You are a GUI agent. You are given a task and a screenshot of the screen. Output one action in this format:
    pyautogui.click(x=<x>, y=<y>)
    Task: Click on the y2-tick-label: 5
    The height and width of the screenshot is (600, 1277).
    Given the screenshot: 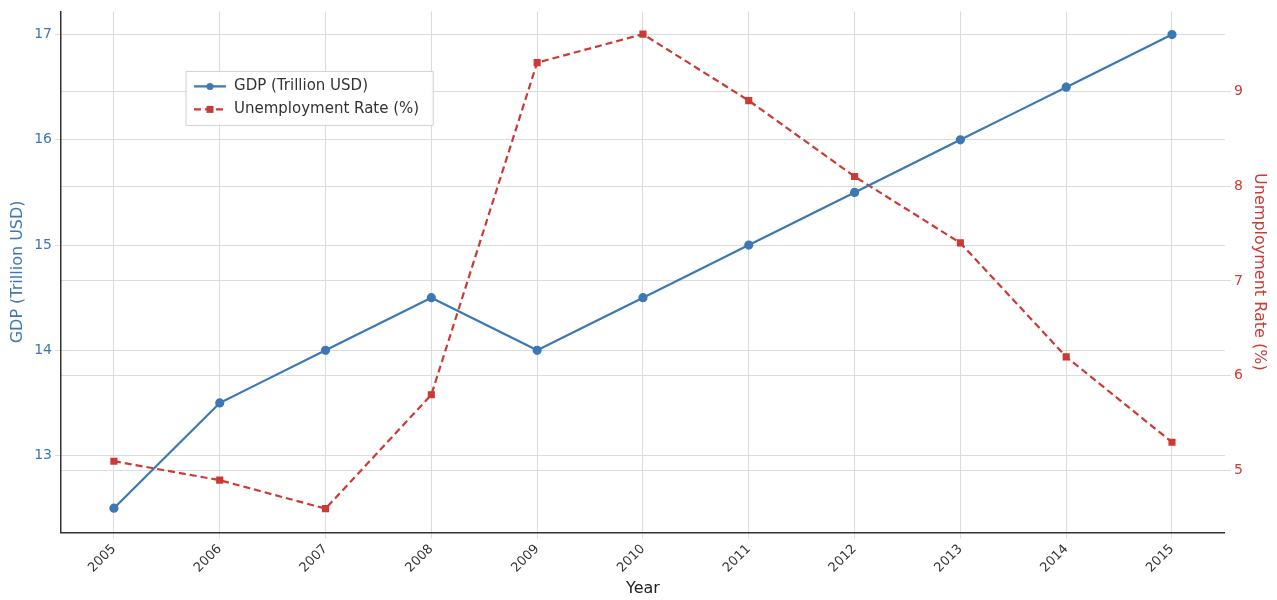 What is the action you would take?
    pyautogui.click(x=1238, y=469)
    